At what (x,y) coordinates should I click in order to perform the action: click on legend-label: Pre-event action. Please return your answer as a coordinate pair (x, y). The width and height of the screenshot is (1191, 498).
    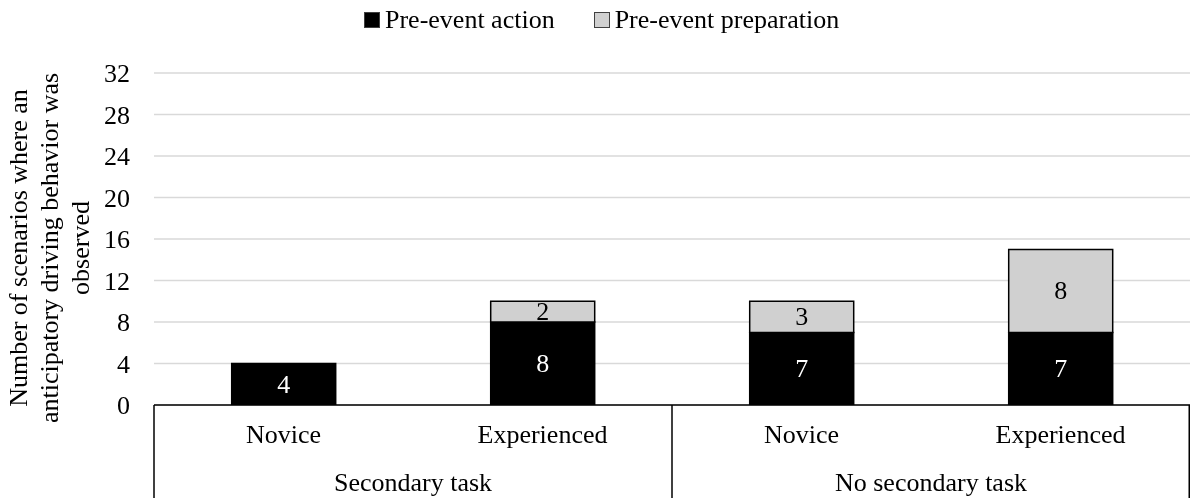
    Looking at the image, I should click on (470, 20).